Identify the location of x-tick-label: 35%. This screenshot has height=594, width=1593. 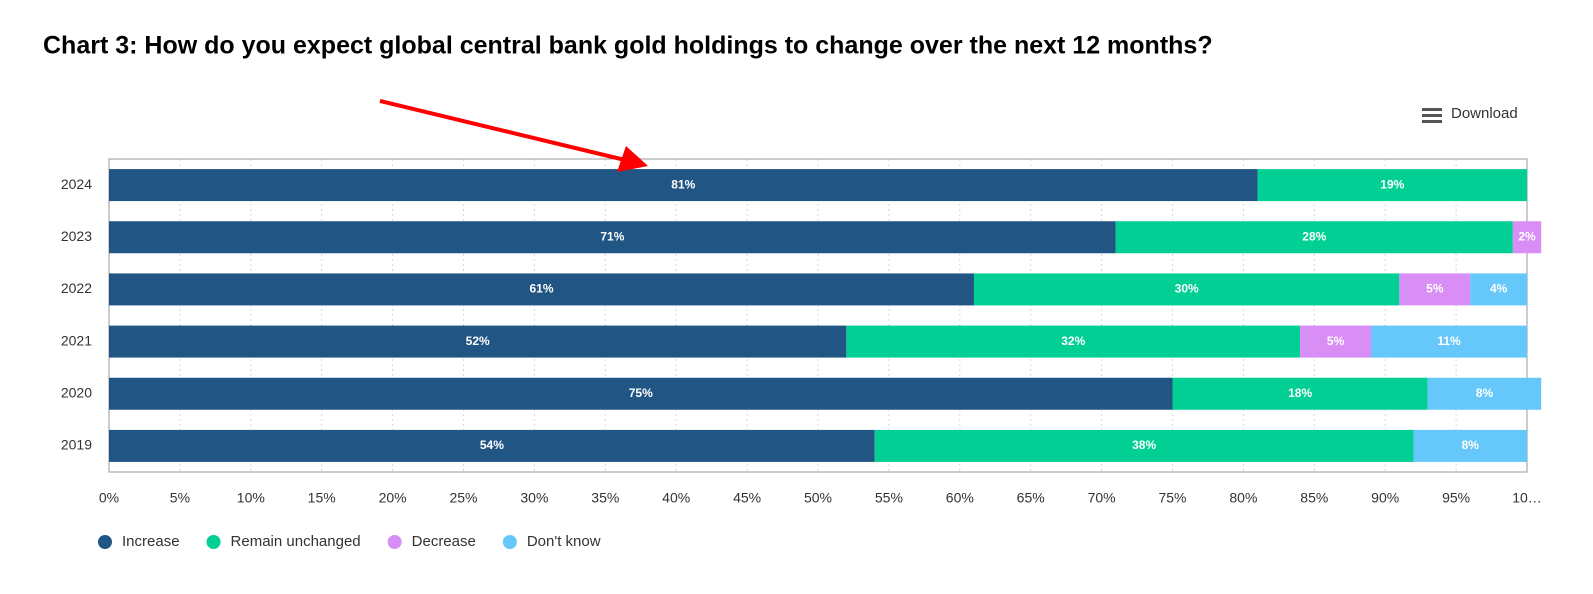
(605, 498).